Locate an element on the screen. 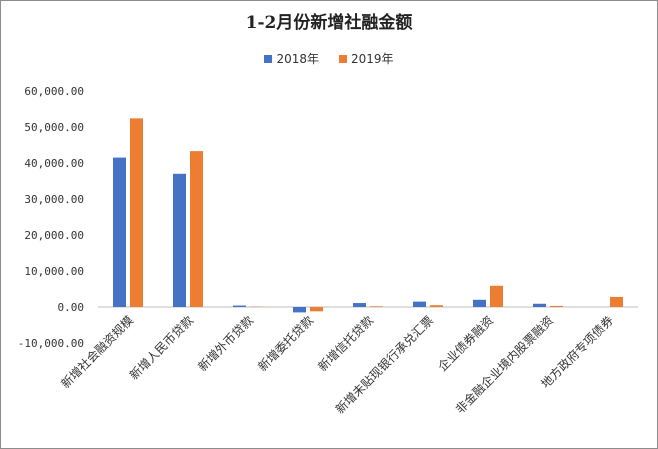 Image resolution: width=658 pixels, height=449 pixels. legend-swatch-2019 is located at coordinates (343, 58).